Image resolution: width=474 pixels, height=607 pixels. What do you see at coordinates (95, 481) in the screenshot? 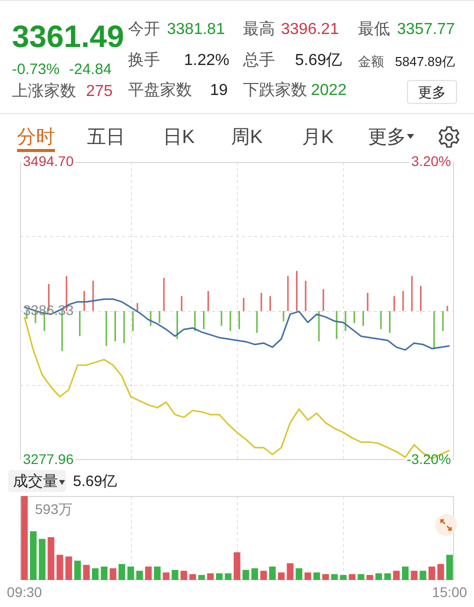
I see `chart-subtitle: 5.69亿` at bounding box center [95, 481].